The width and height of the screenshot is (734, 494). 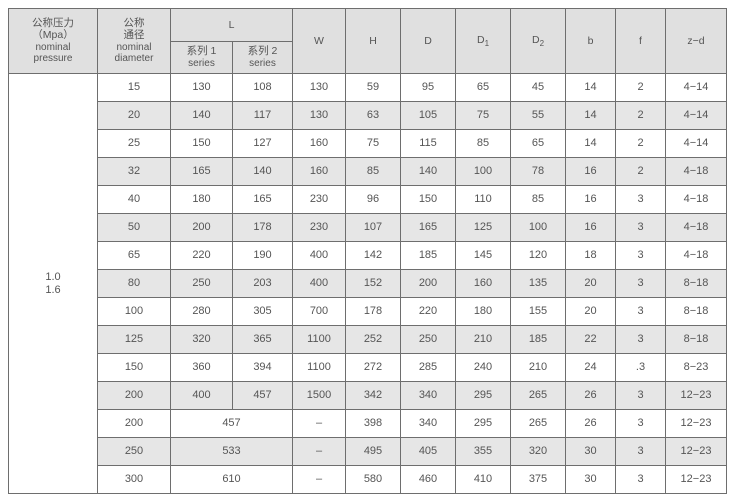 I want to click on cell-d2: 85, so click(x=538, y=199).